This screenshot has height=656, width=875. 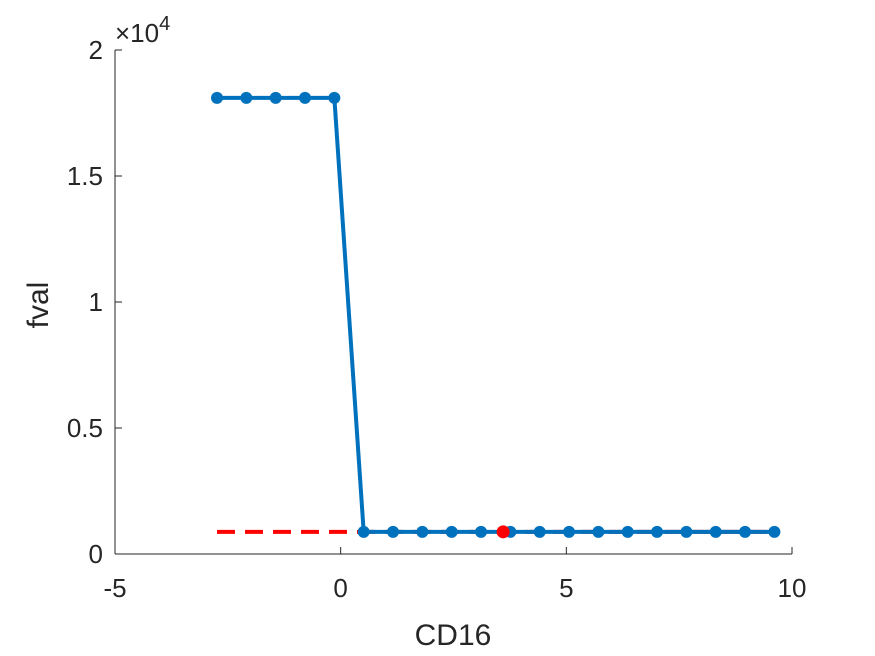 I want to click on x-tick-label: 10, so click(x=792, y=588).